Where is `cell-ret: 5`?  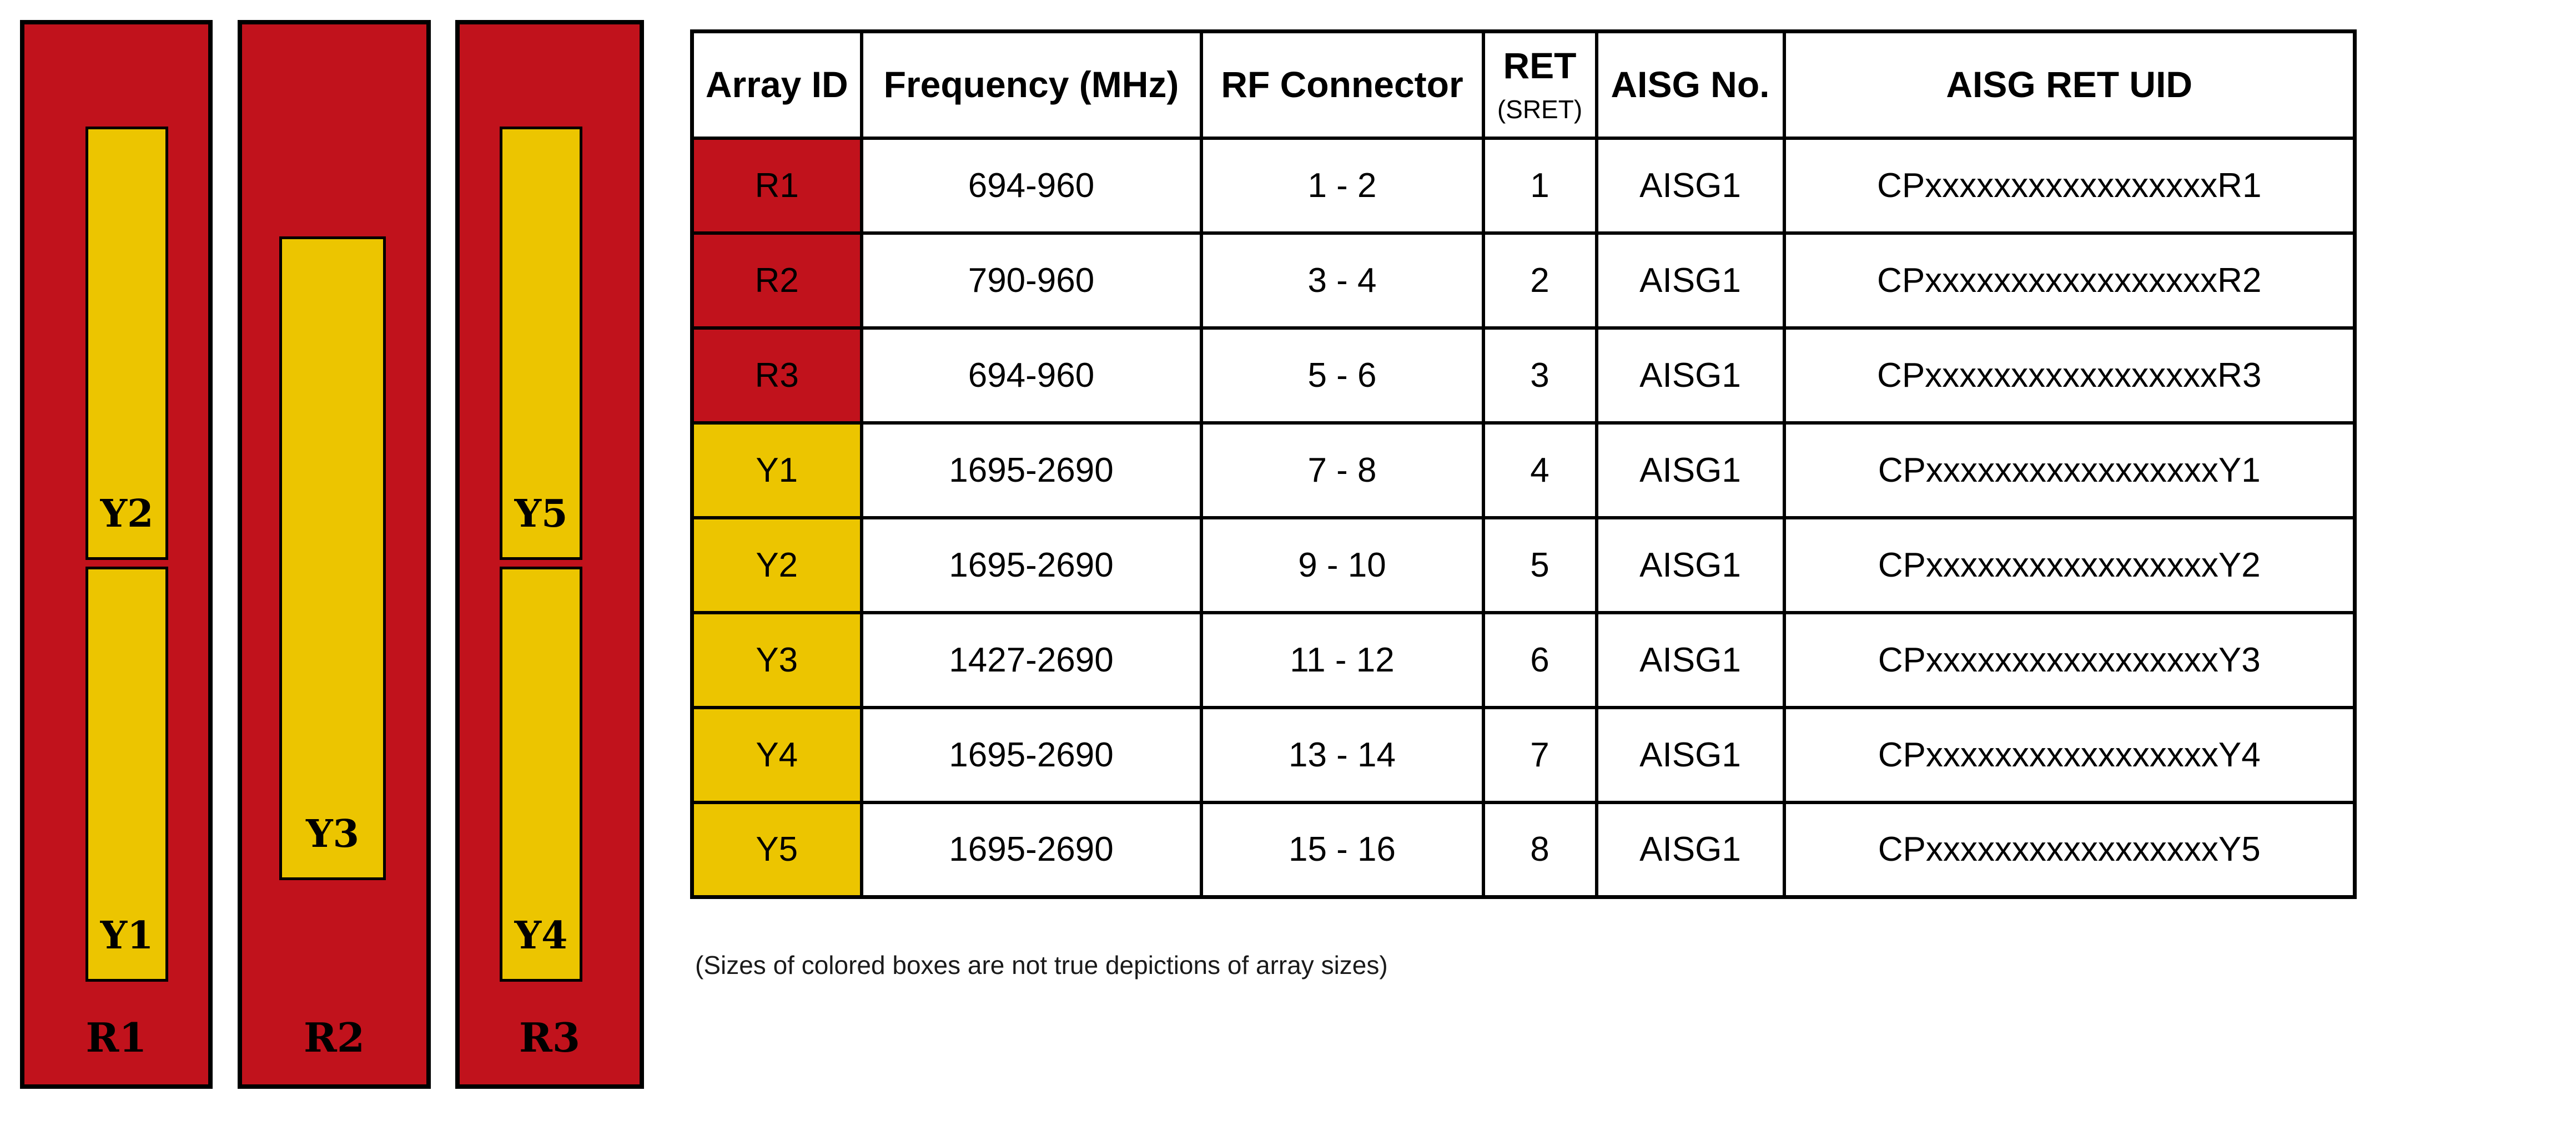 cell-ret: 5 is located at coordinates (1539, 565).